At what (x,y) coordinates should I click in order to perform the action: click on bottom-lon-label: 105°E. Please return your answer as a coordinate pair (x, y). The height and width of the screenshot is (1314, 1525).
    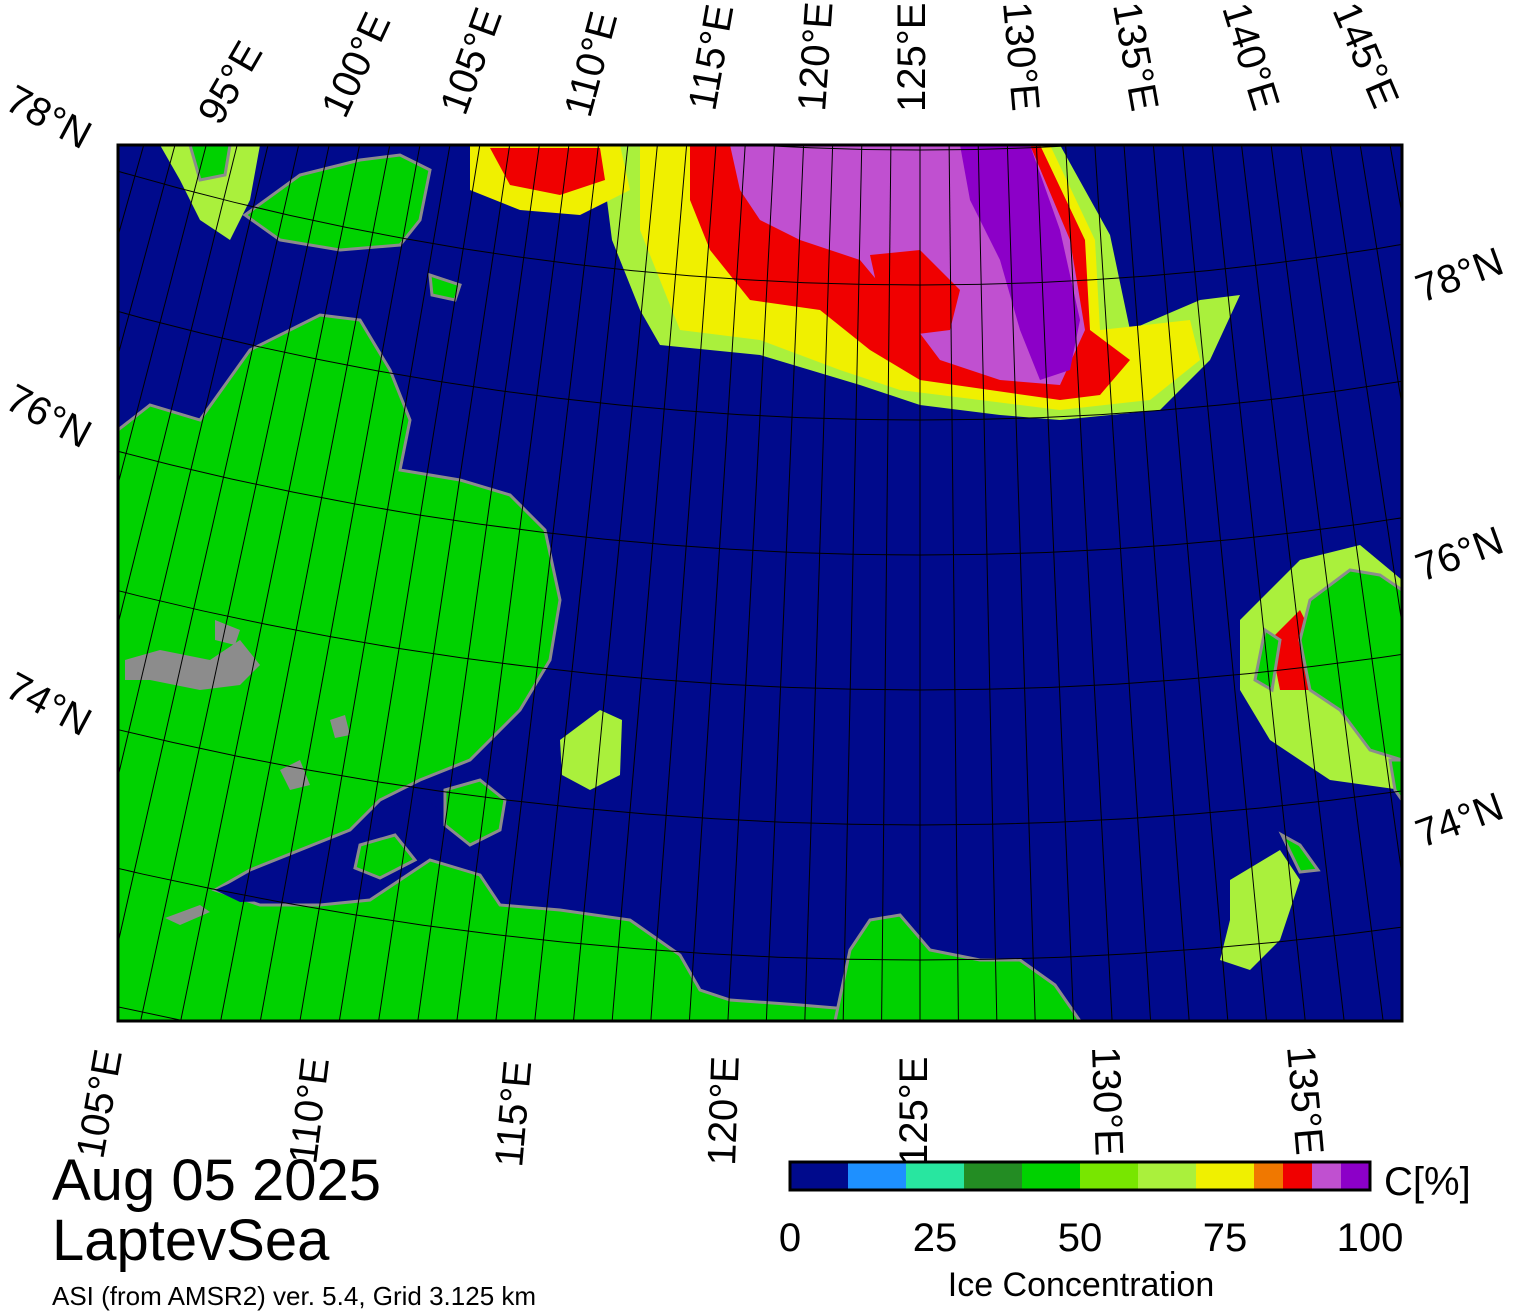
    Looking at the image, I should click on (100, 1103).